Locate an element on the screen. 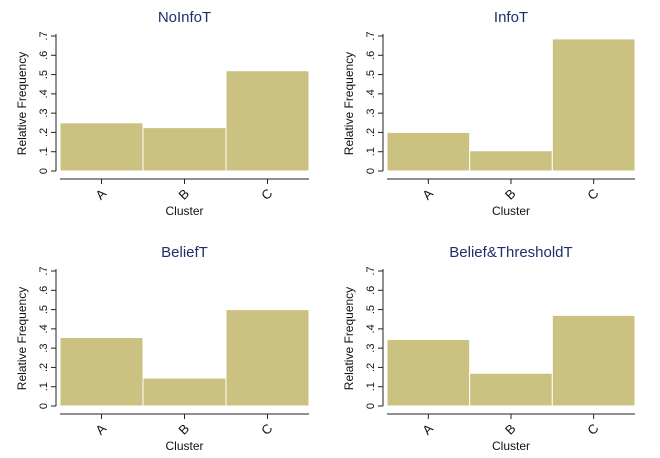  chart-title: InfoT is located at coordinates (511, 17).